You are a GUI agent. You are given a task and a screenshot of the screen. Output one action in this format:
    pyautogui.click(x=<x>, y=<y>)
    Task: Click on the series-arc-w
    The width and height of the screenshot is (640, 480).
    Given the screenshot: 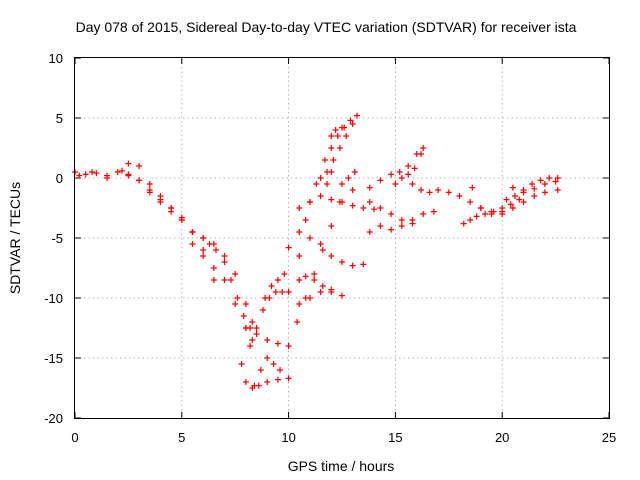 What is the action you would take?
    pyautogui.click(x=408, y=169)
    